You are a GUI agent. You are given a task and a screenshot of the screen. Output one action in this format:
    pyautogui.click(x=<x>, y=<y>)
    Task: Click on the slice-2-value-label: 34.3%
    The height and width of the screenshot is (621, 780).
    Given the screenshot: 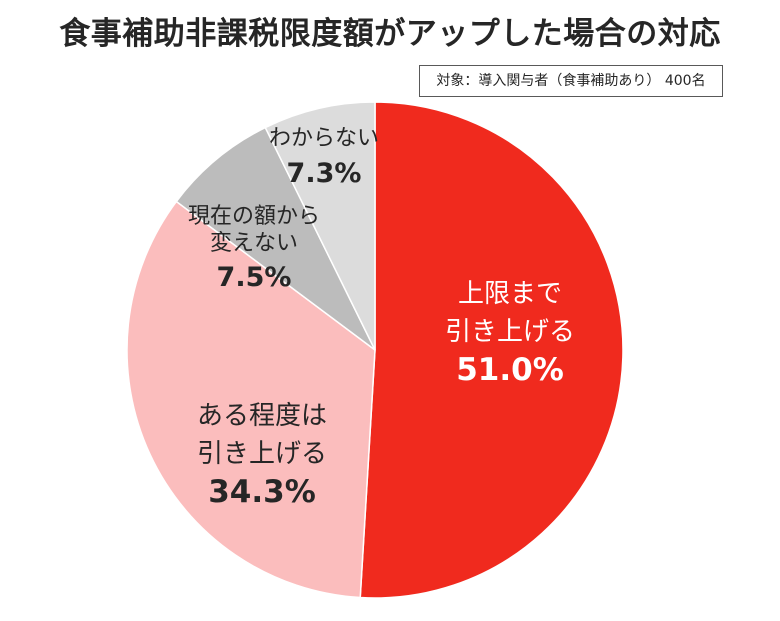 What is the action you would take?
    pyautogui.click(x=262, y=492)
    